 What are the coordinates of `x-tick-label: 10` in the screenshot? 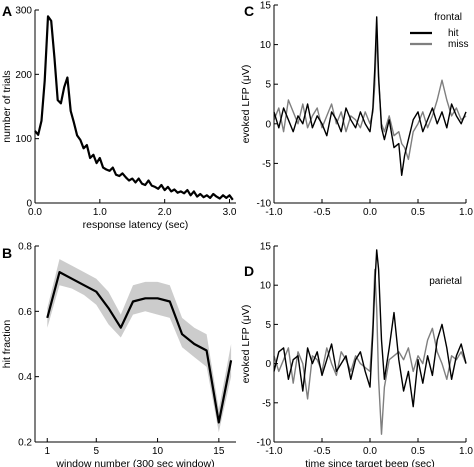 It's located at (158, 451).